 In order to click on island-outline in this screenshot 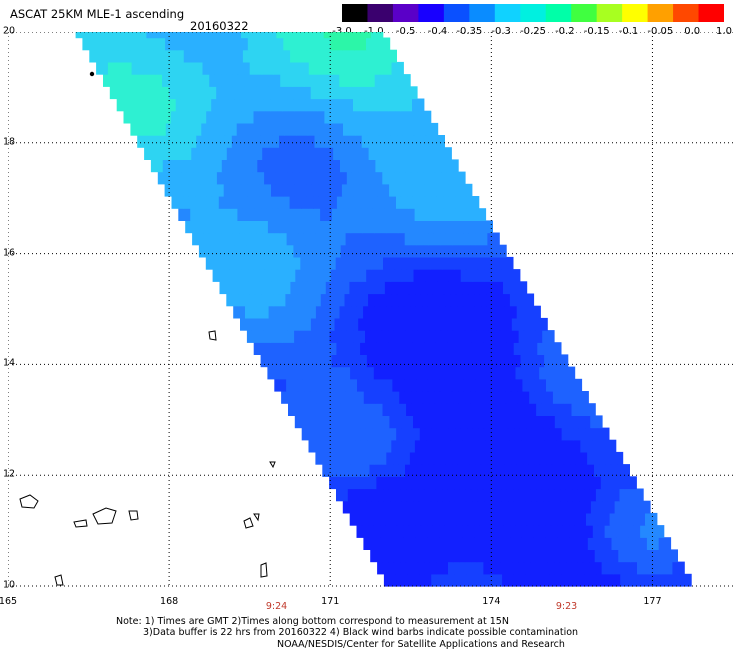, I will do `click(264, 570)`.